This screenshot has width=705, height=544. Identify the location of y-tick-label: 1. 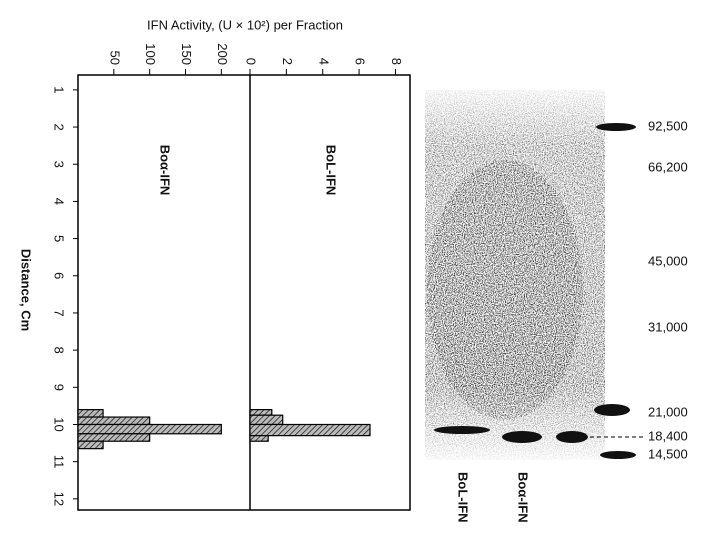
(59, 89).